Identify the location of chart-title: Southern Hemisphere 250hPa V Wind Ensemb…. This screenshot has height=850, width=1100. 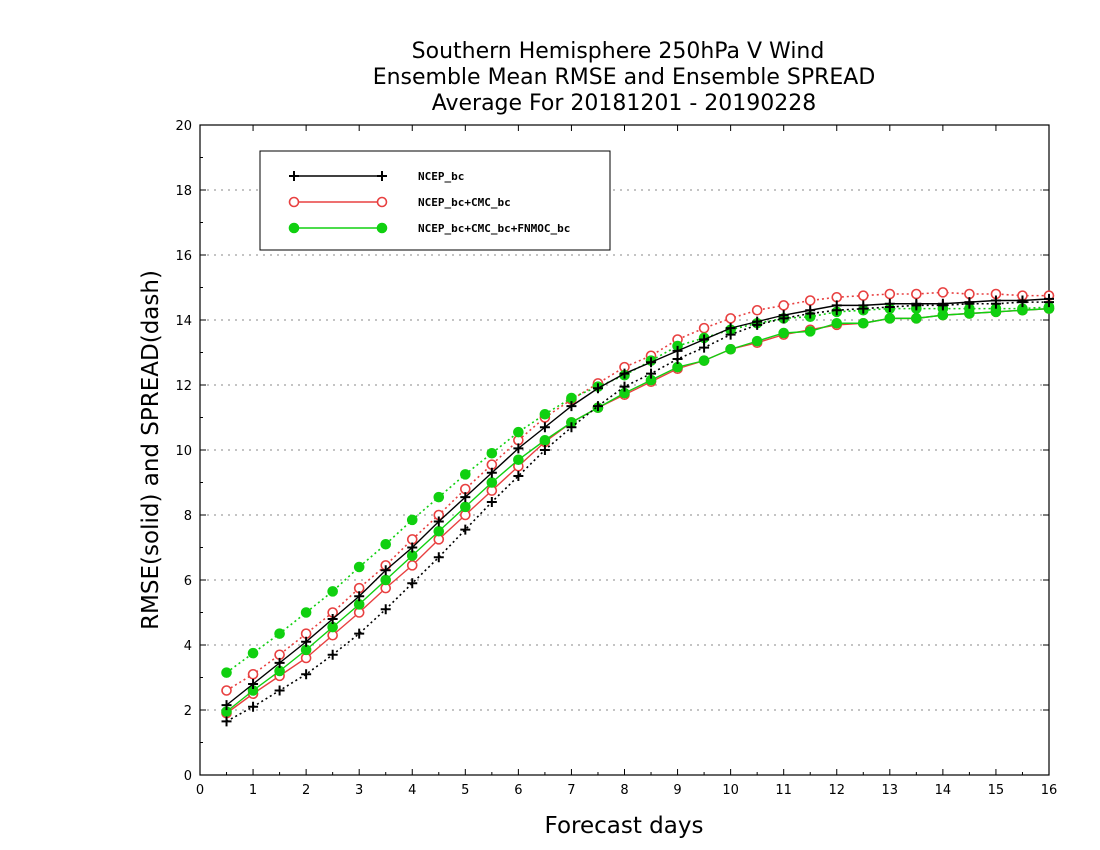
(624, 77).